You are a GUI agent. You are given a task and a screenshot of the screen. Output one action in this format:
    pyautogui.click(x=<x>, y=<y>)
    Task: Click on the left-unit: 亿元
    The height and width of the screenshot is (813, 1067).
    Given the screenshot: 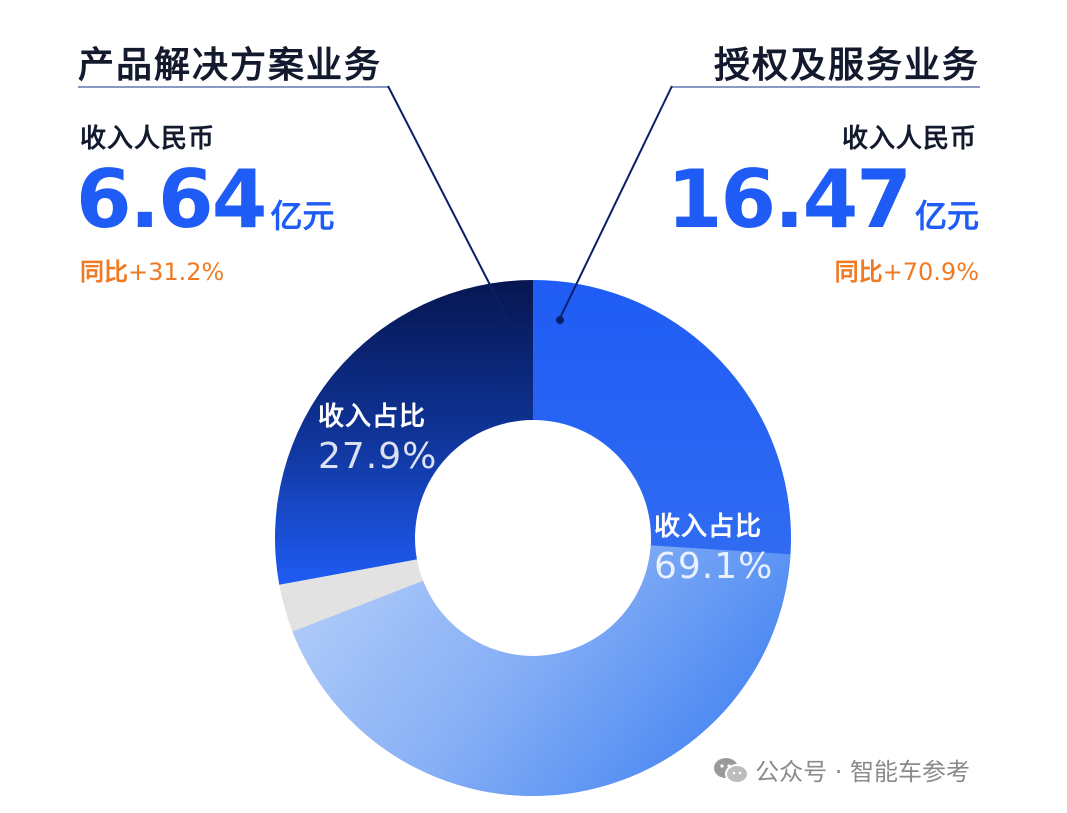 What is the action you would take?
    pyautogui.click(x=302, y=216)
    